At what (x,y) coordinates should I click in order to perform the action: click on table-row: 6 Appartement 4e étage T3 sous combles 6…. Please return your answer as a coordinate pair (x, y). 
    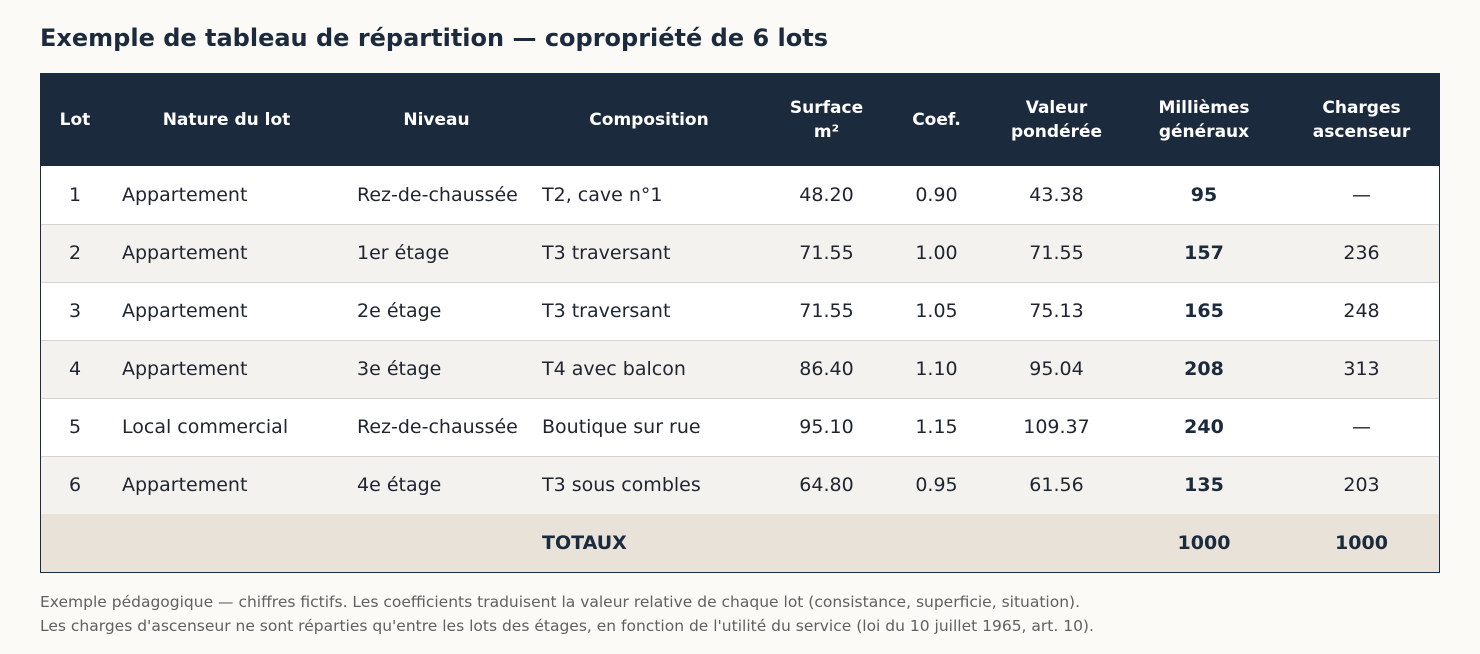
    Looking at the image, I should click on (740, 485).